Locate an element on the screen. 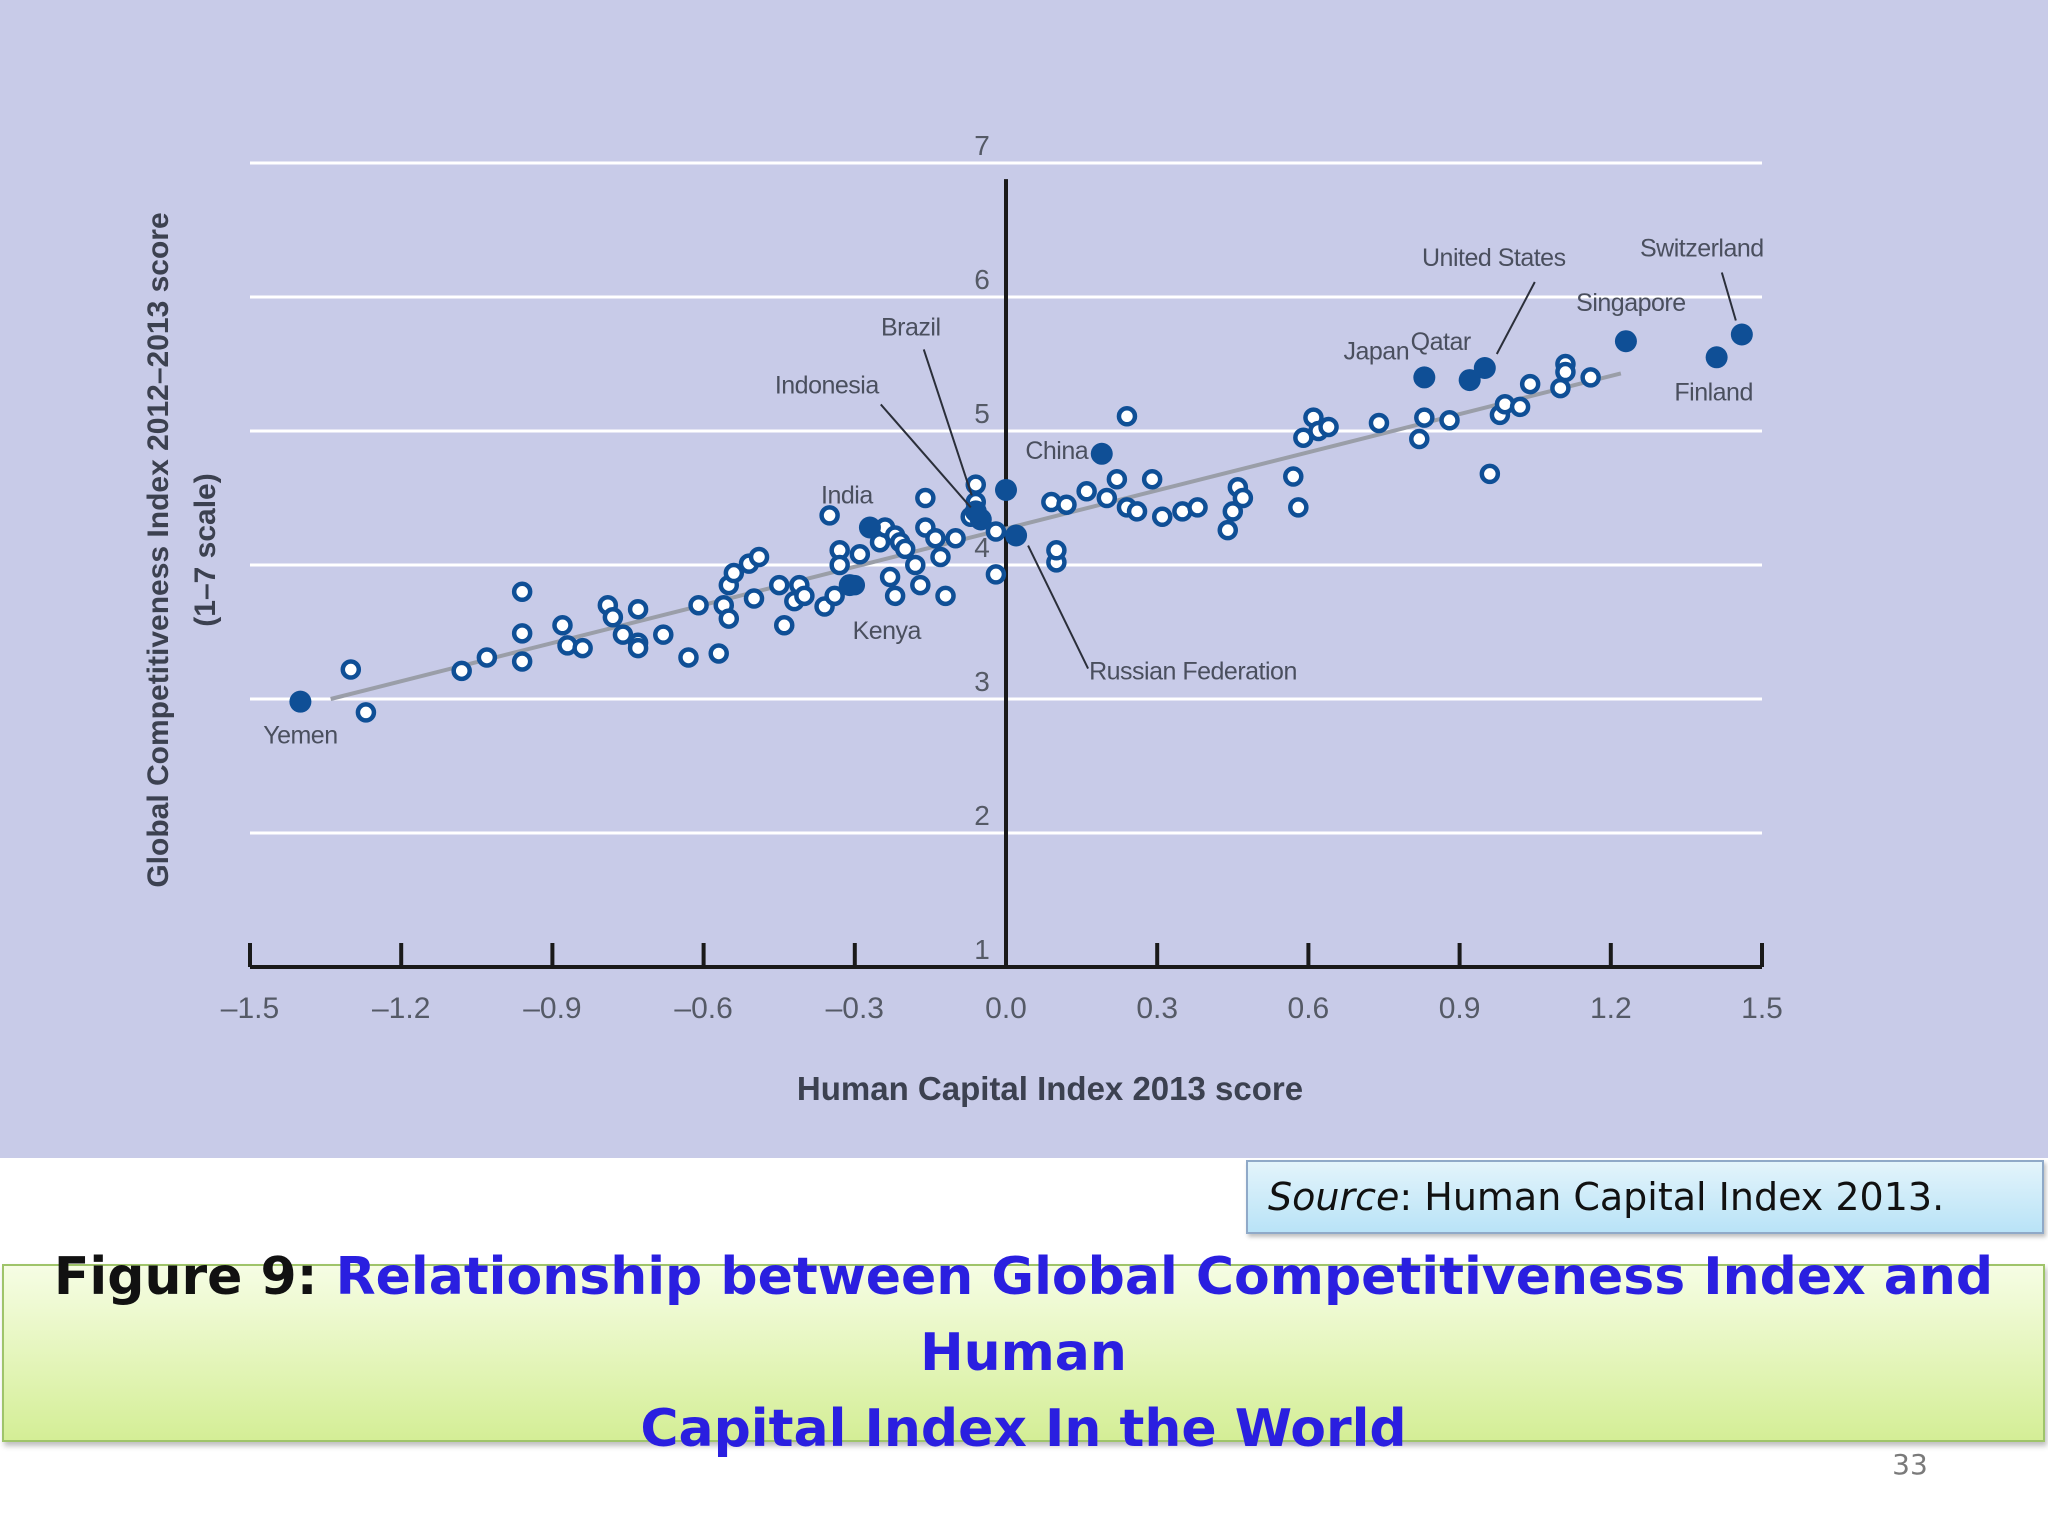  country-label: Yemen is located at coordinates (300, 736).